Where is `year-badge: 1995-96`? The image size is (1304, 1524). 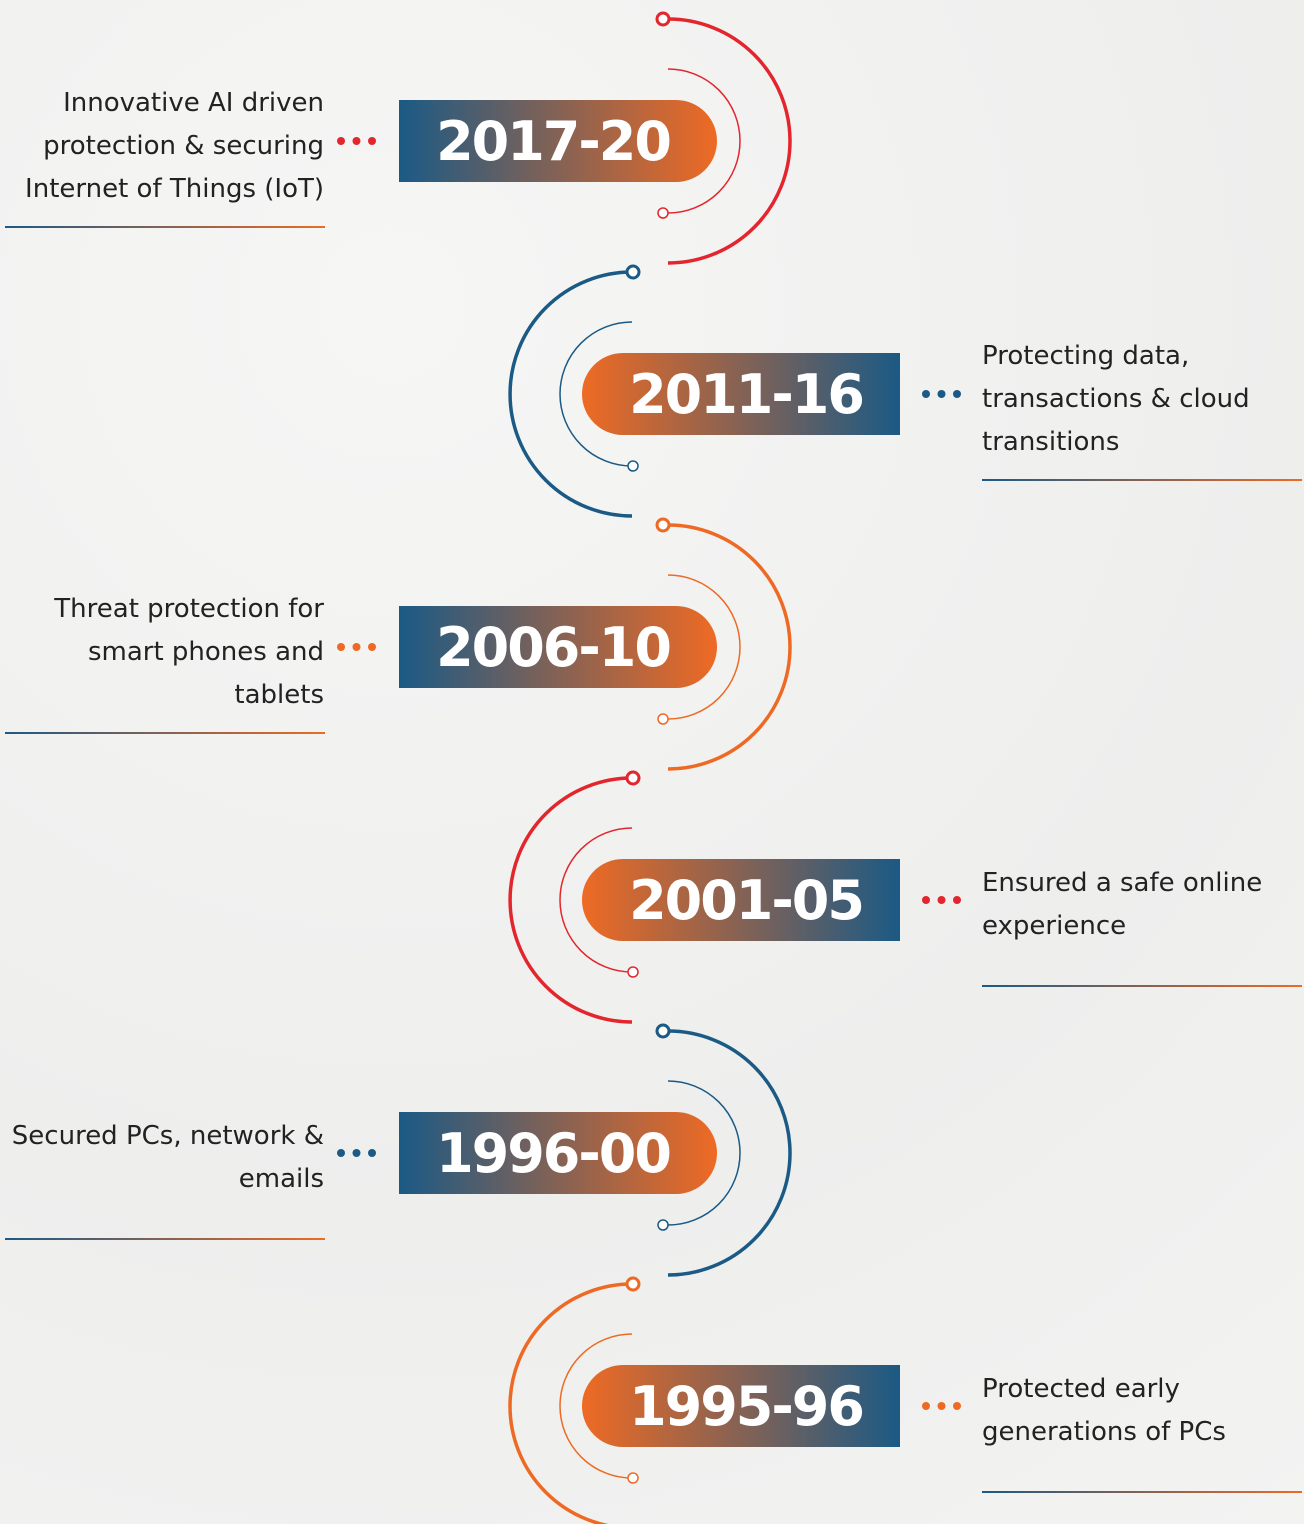
year-badge: 1995-96 is located at coordinates (741, 1406).